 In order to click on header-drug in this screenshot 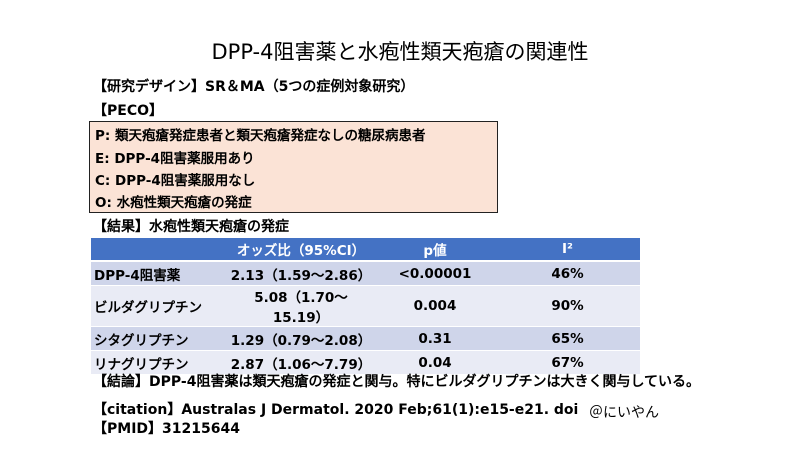, I will do `click(159, 250)`.